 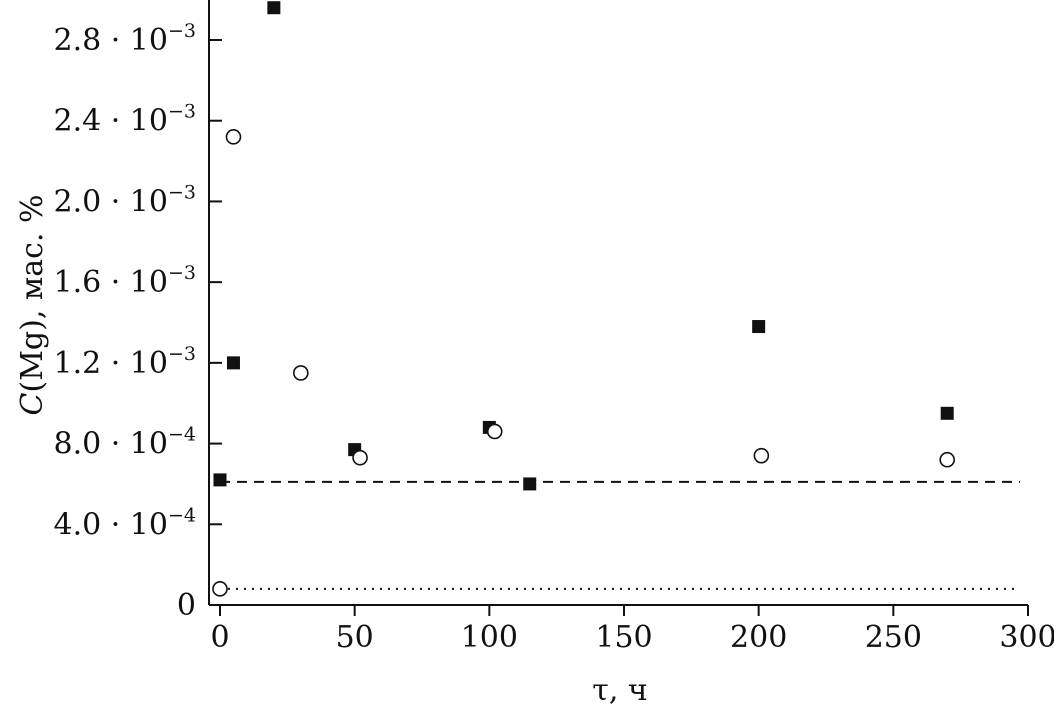 I want to click on y-tick-mantissa: 4.0 · 10, so click(x=110, y=524).